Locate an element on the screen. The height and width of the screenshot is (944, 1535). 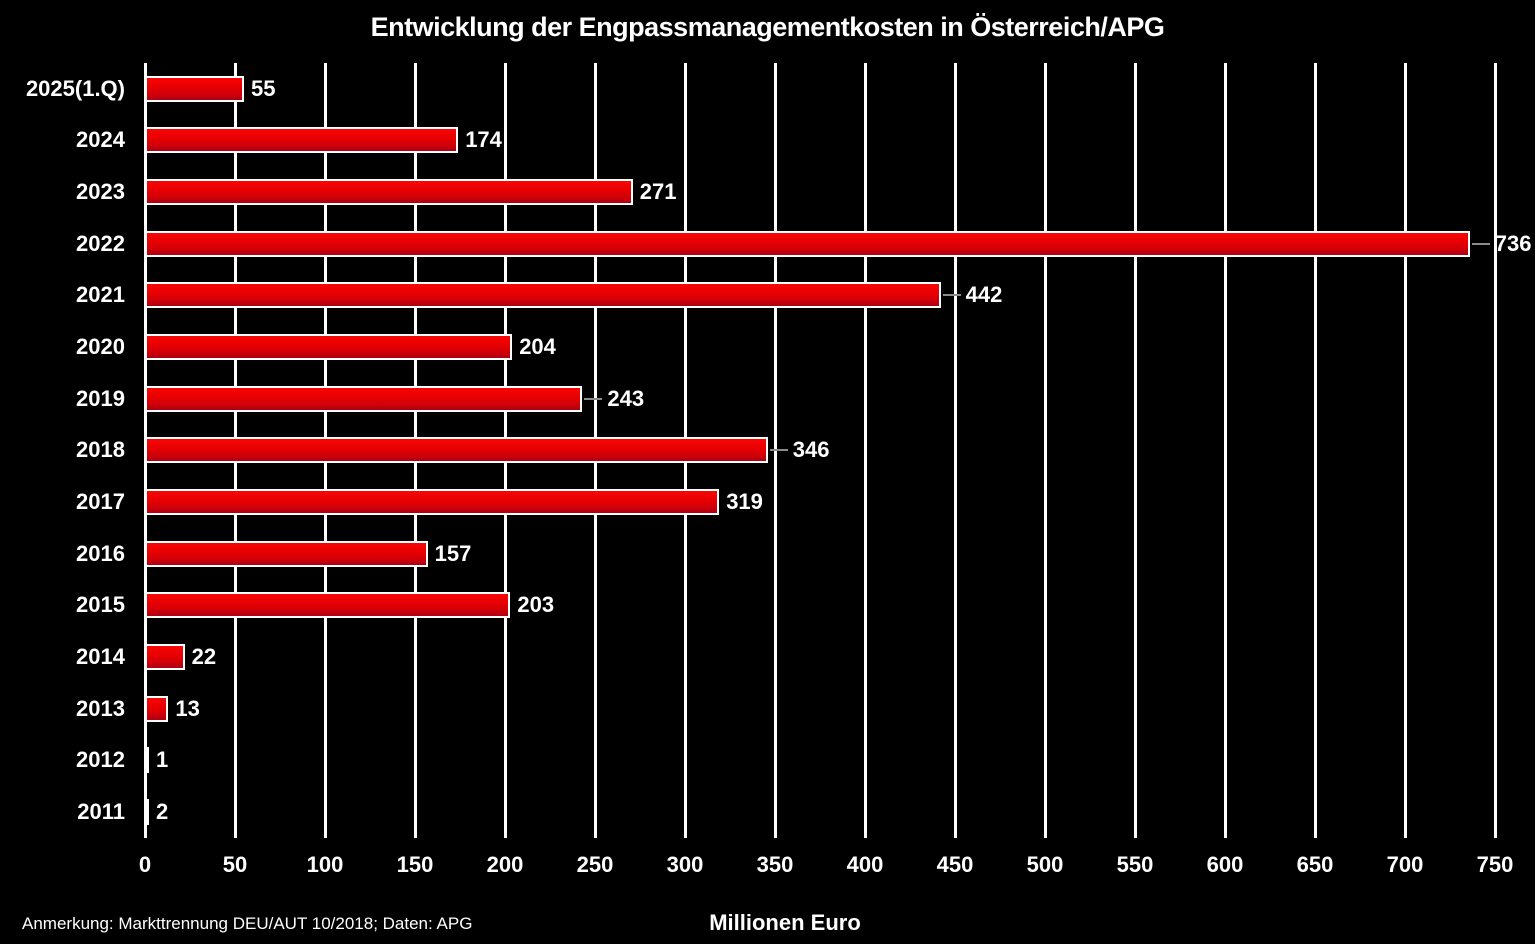
year-label: 2020 is located at coordinates (100, 347).